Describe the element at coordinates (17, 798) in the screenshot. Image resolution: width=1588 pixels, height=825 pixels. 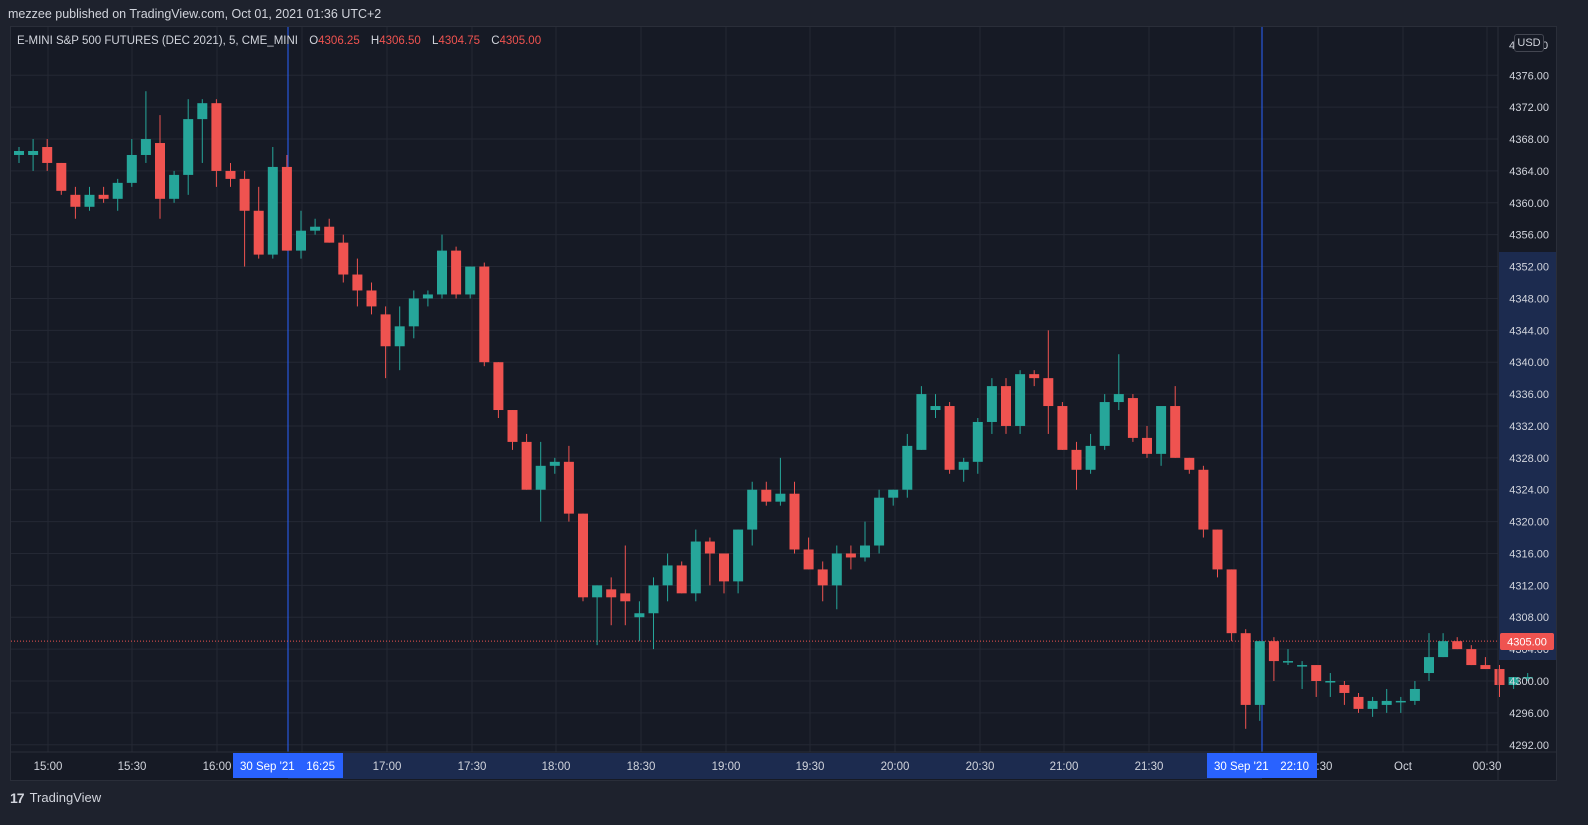
I see `tradingview-logo-icon: 17` at that location.